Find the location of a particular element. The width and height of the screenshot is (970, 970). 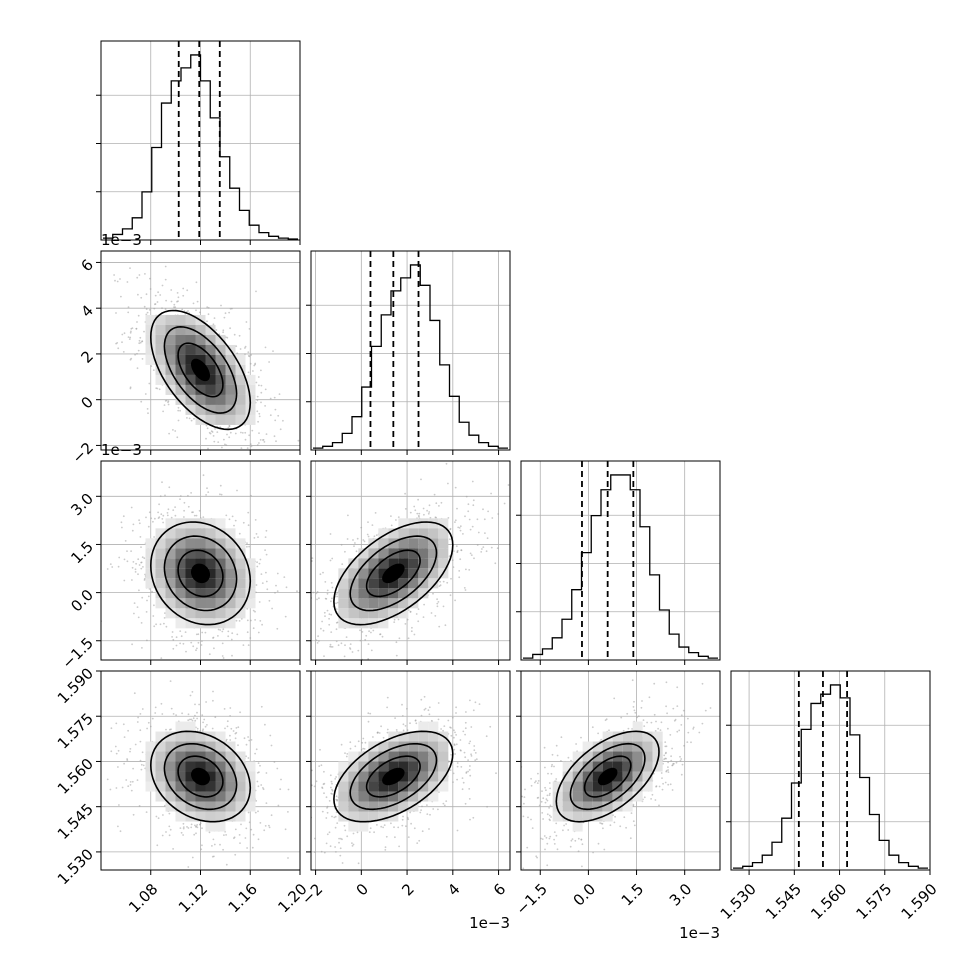

x-tick-label: 1.545 is located at coordinates (783, 901).